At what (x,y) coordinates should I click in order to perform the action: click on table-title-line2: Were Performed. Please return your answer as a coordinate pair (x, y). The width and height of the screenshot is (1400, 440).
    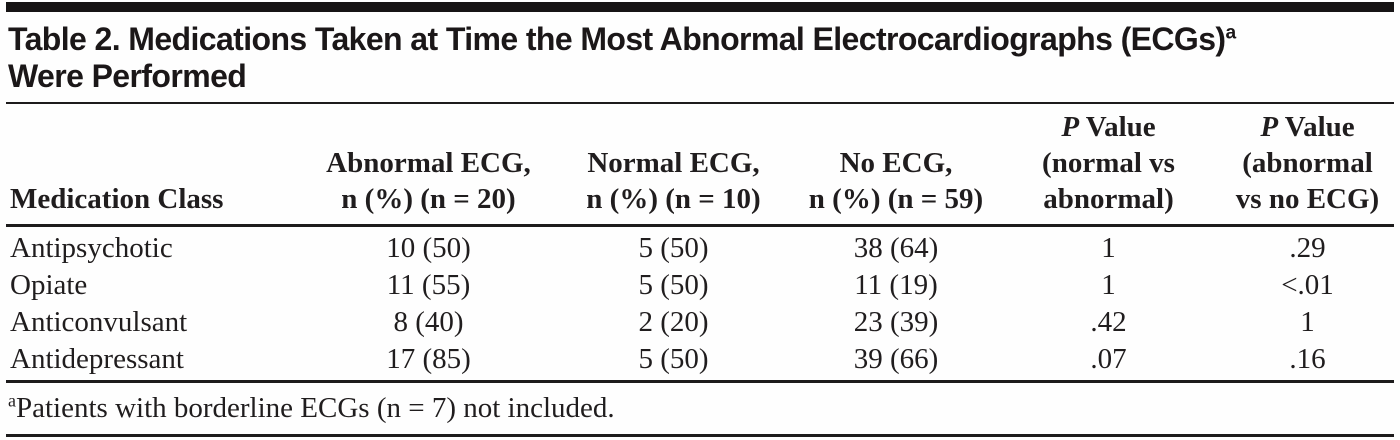
    Looking at the image, I should click on (127, 76).